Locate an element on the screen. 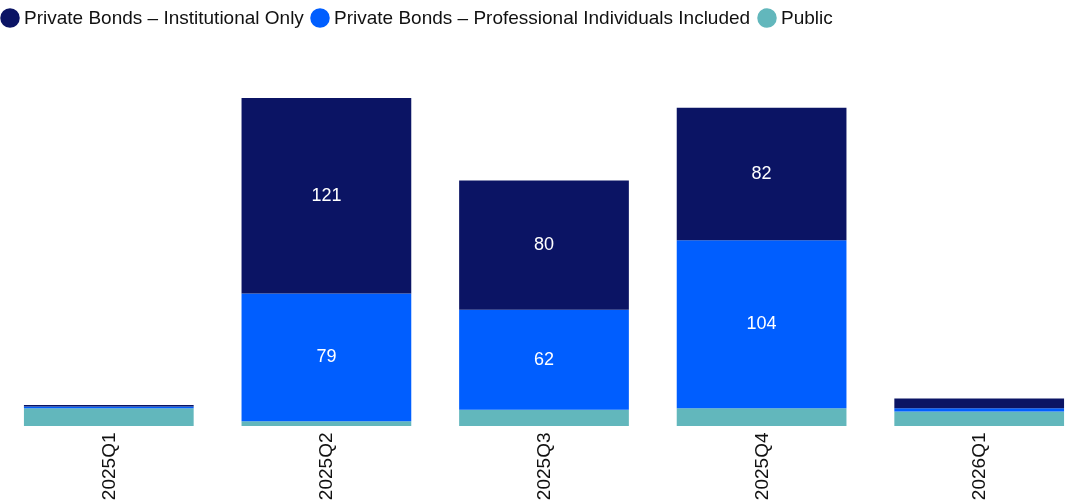 The width and height of the screenshot is (1088, 504). data-label: 62 is located at coordinates (544, 358).